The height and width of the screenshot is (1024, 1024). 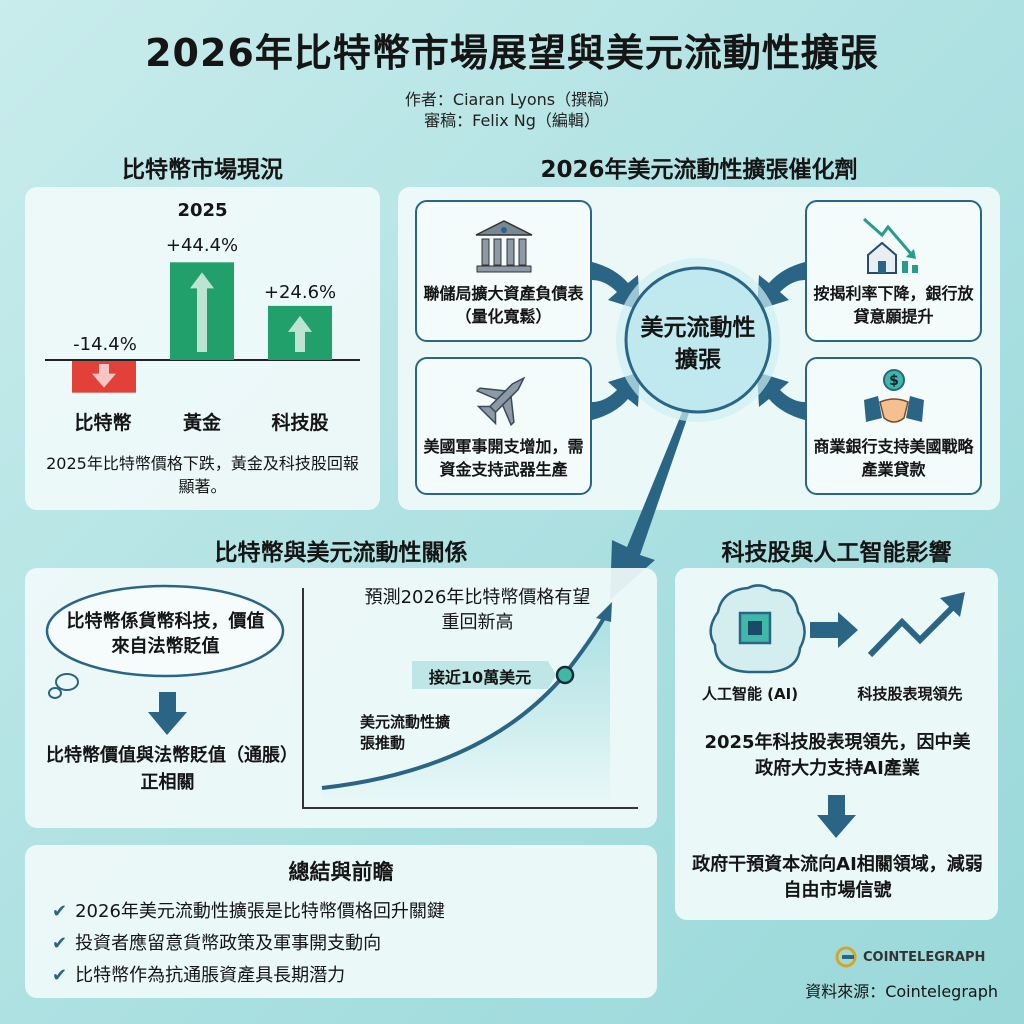 What do you see at coordinates (165, 634) in the screenshot?
I see `thought-text: 比特幣係貨幣科技，價值來自法幣貶值` at bounding box center [165, 634].